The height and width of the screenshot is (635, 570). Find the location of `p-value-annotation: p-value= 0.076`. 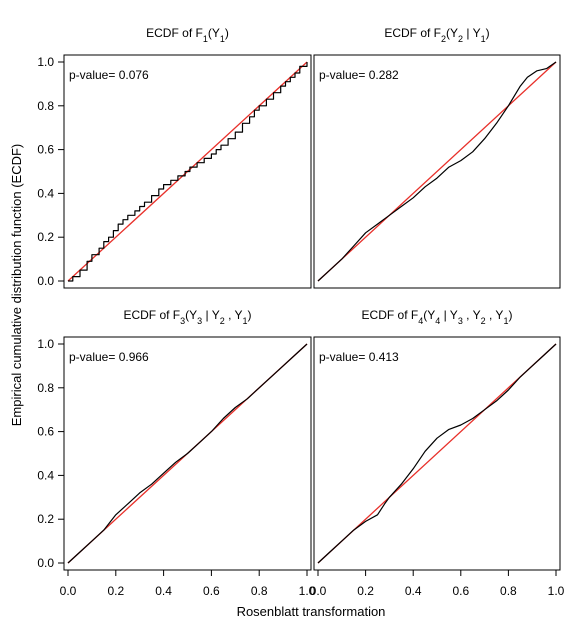

p-value-annotation: p-value= 0.076 is located at coordinates (109, 75).